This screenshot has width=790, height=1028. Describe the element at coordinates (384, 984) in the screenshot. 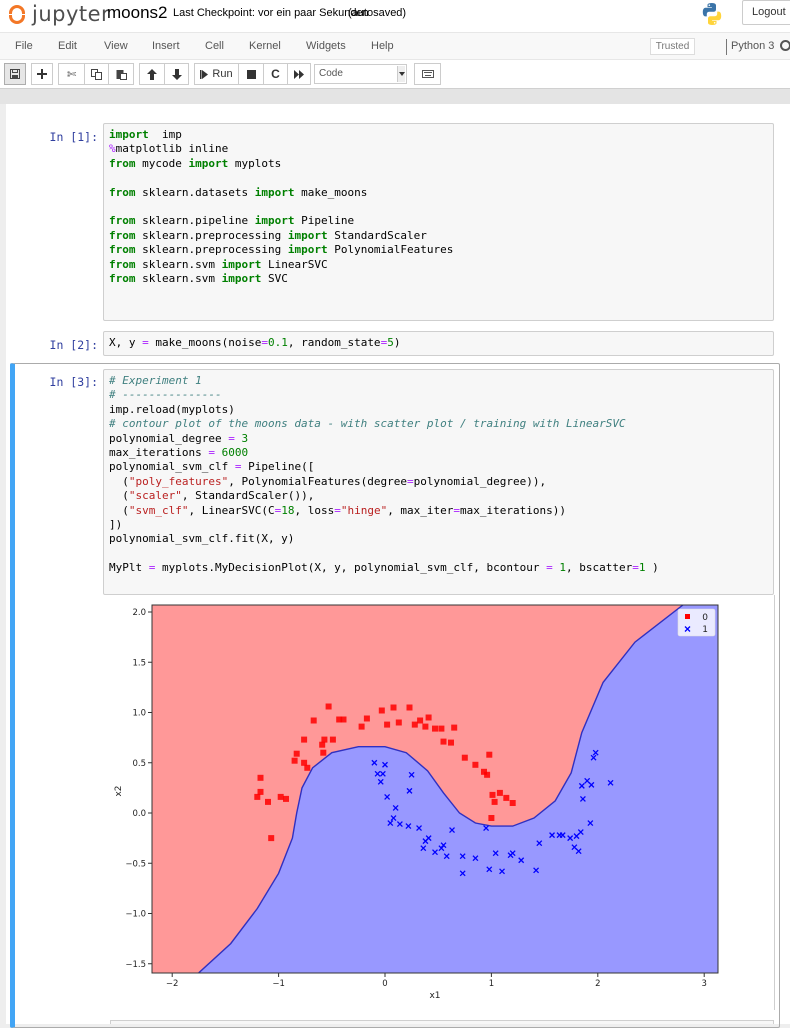

I see `x-tick-label: 0` at that location.